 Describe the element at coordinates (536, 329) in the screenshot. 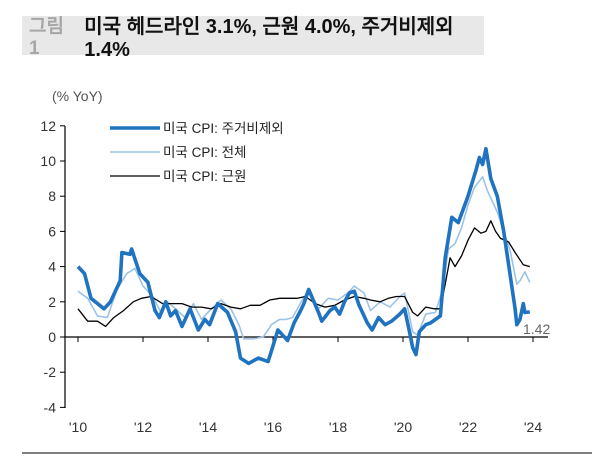

I see `last-value-label: 1.42` at that location.